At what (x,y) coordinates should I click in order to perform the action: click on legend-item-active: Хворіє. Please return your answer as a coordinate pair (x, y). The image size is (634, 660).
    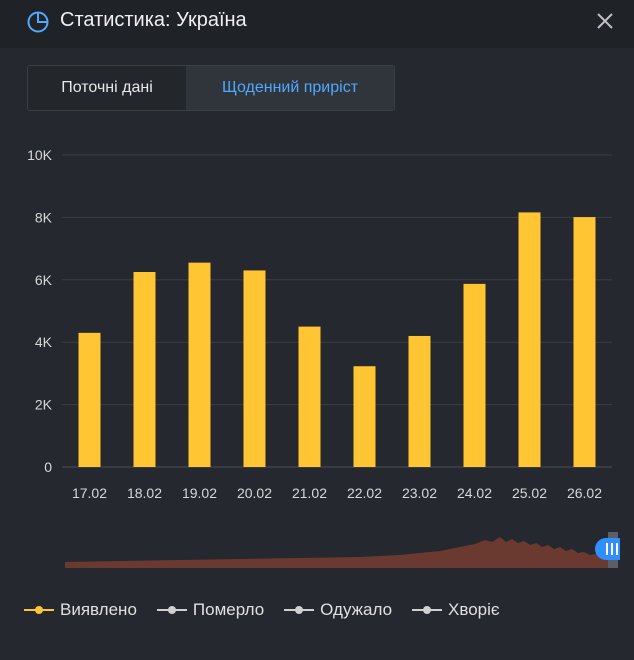
    Looking at the image, I should click on (456, 610).